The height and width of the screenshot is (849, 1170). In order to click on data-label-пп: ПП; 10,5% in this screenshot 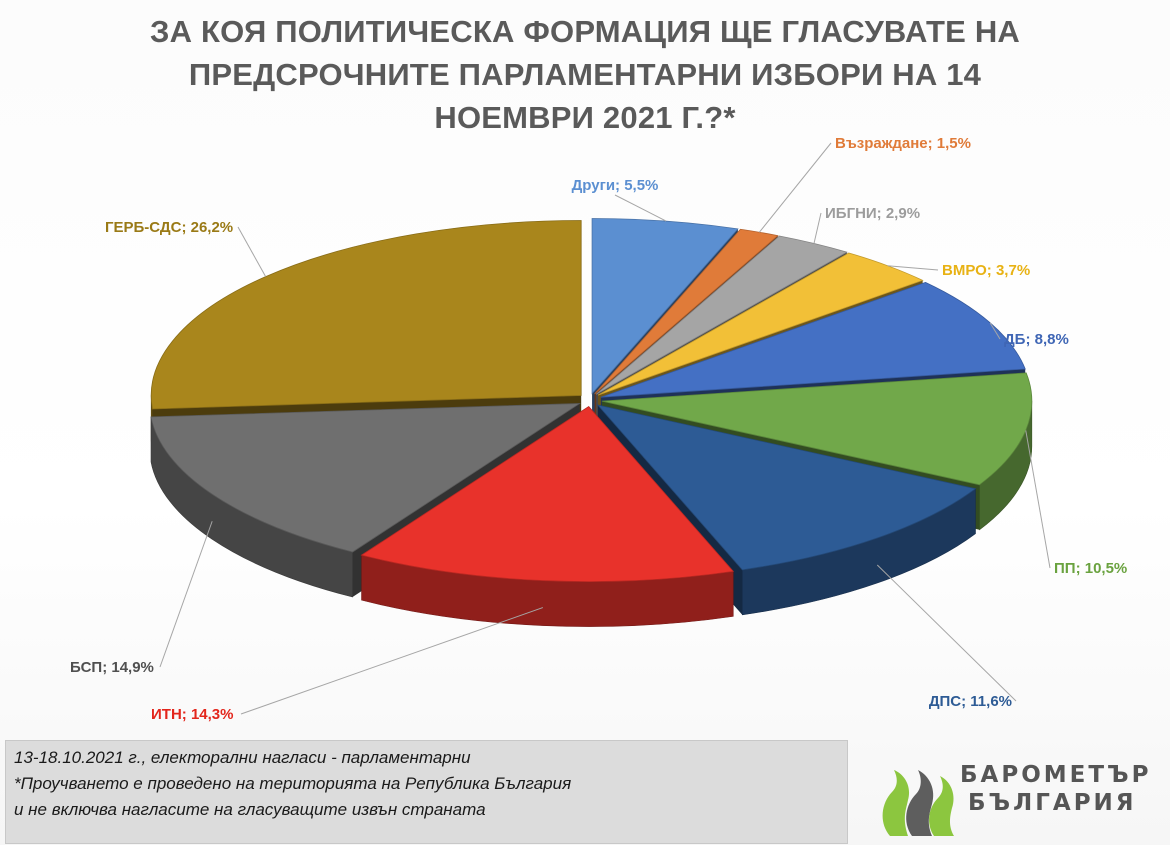, I will do `click(1090, 568)`.